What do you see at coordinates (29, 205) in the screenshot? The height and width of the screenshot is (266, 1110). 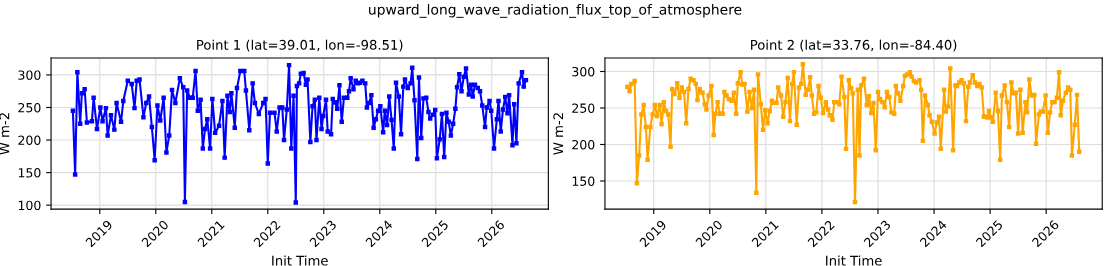 I see `y-tick-label: 100` at bounding box center [29, 205].